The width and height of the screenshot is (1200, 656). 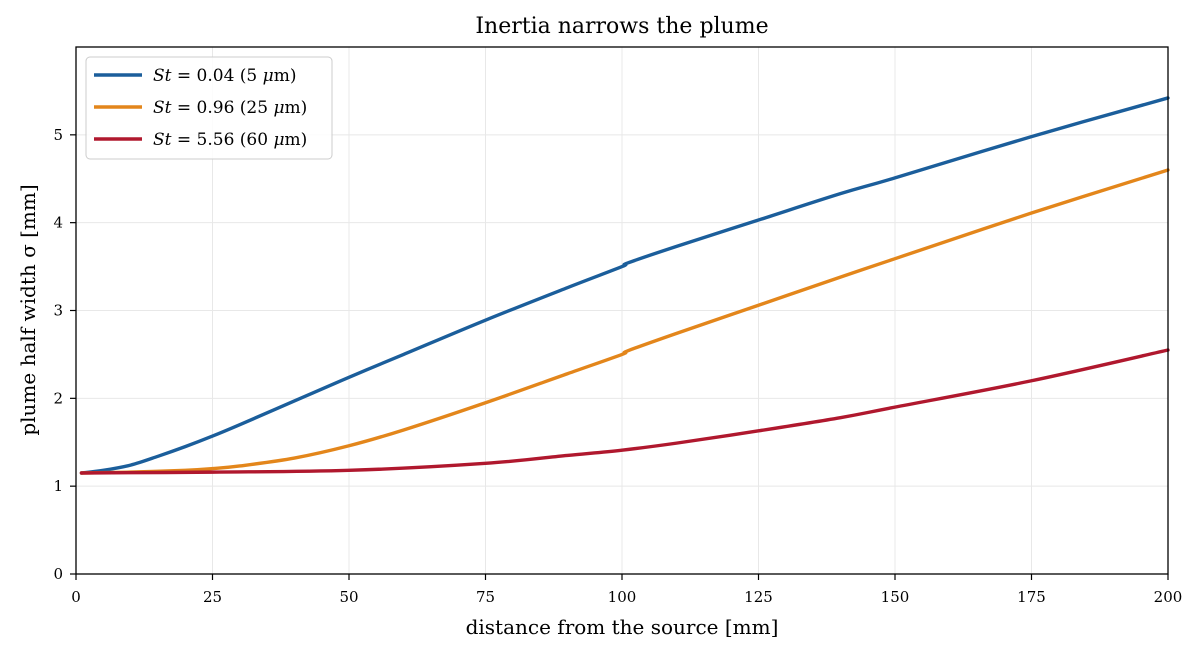 What do you see at coordinates (28, 309) in the screenshot?
I see `y-axis-label: plume half width σ [mm]` at bounding box center [28, 309].